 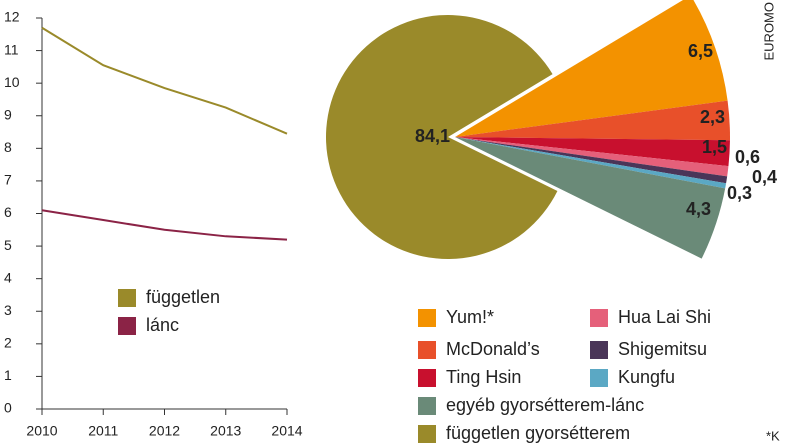 I want to click on legend-label: Shigemitsu, so click(x=662, y=349).